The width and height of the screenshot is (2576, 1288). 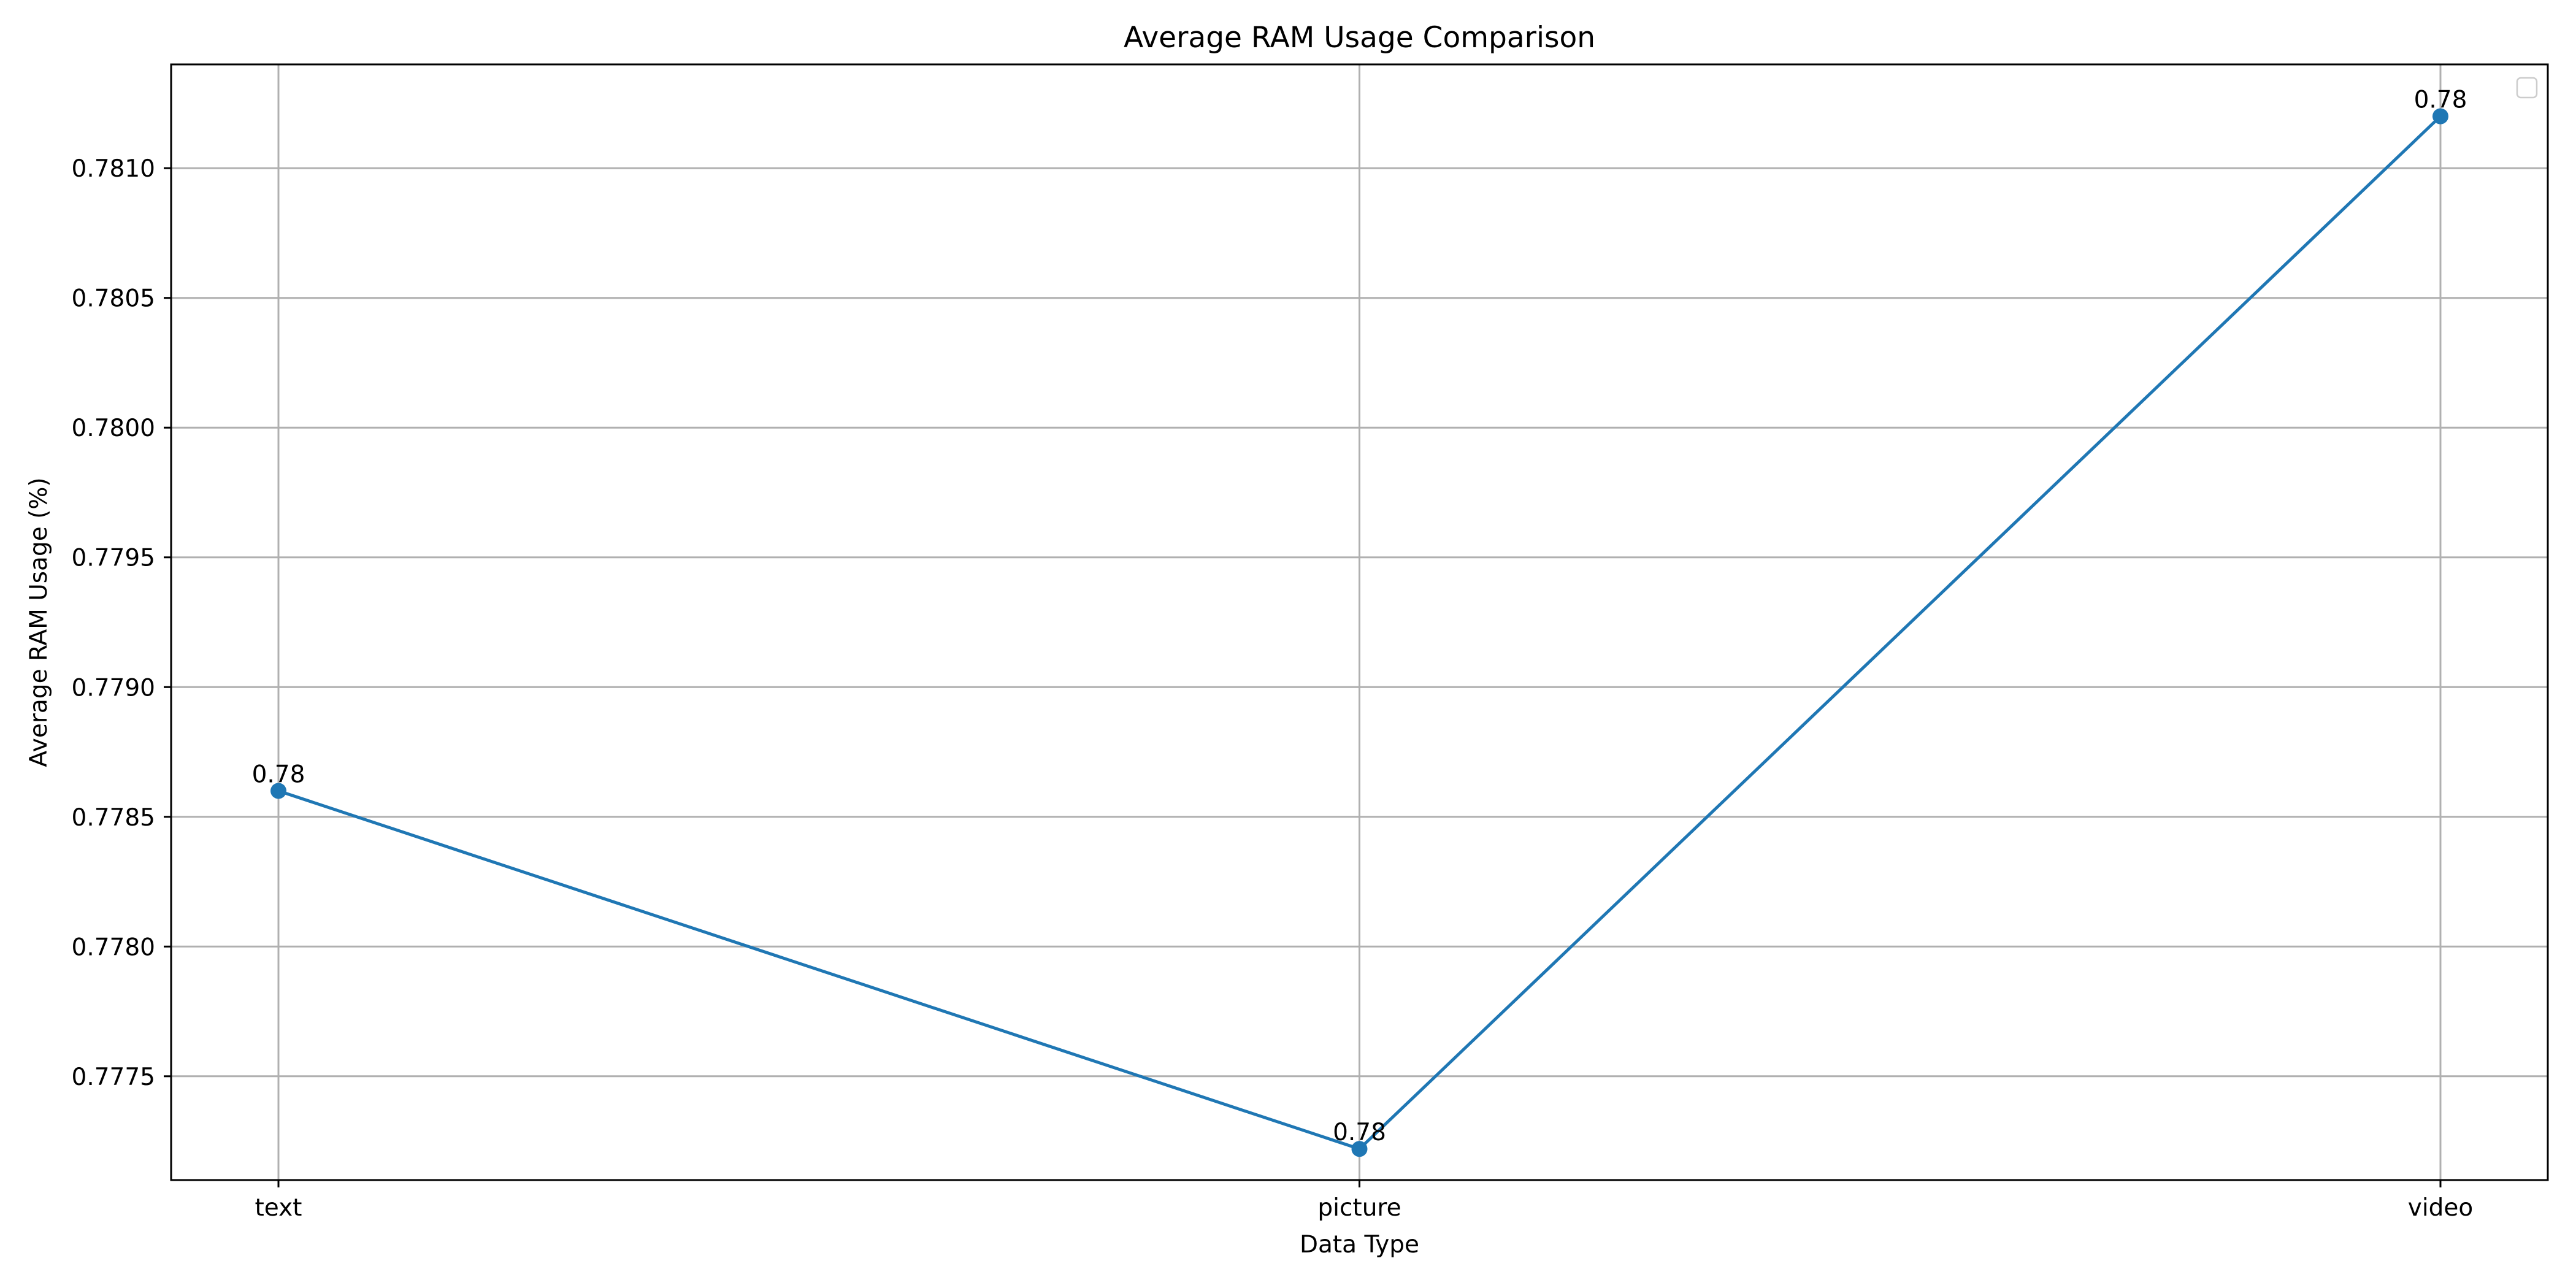 I want to click on y-tick-label: 0.7800, so click(x=113, y=428).